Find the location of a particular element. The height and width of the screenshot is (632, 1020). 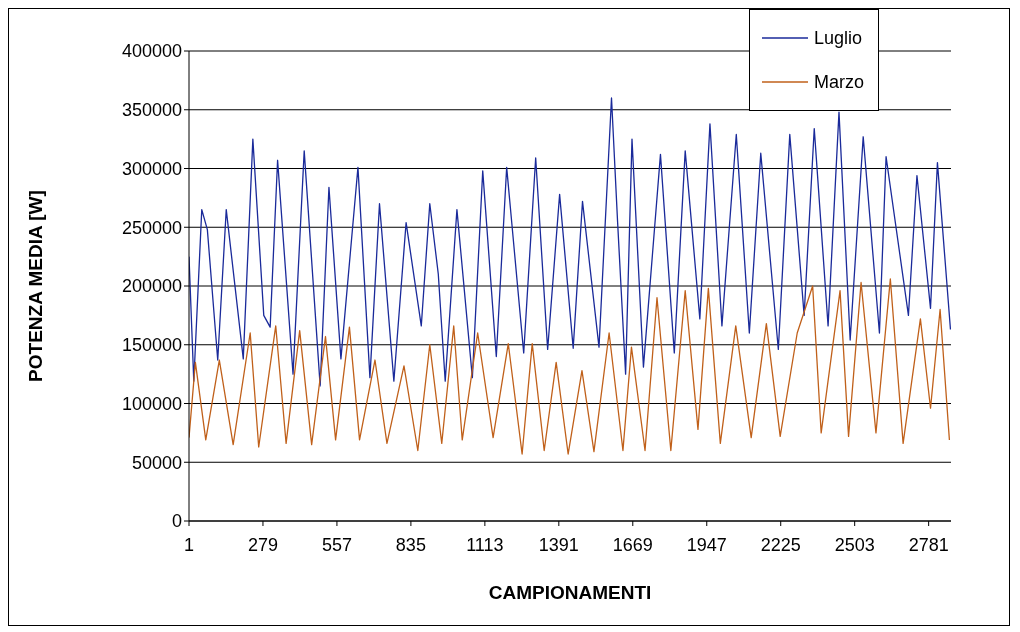

x-tick-label: 1391 is located at coordinates (558, 544).